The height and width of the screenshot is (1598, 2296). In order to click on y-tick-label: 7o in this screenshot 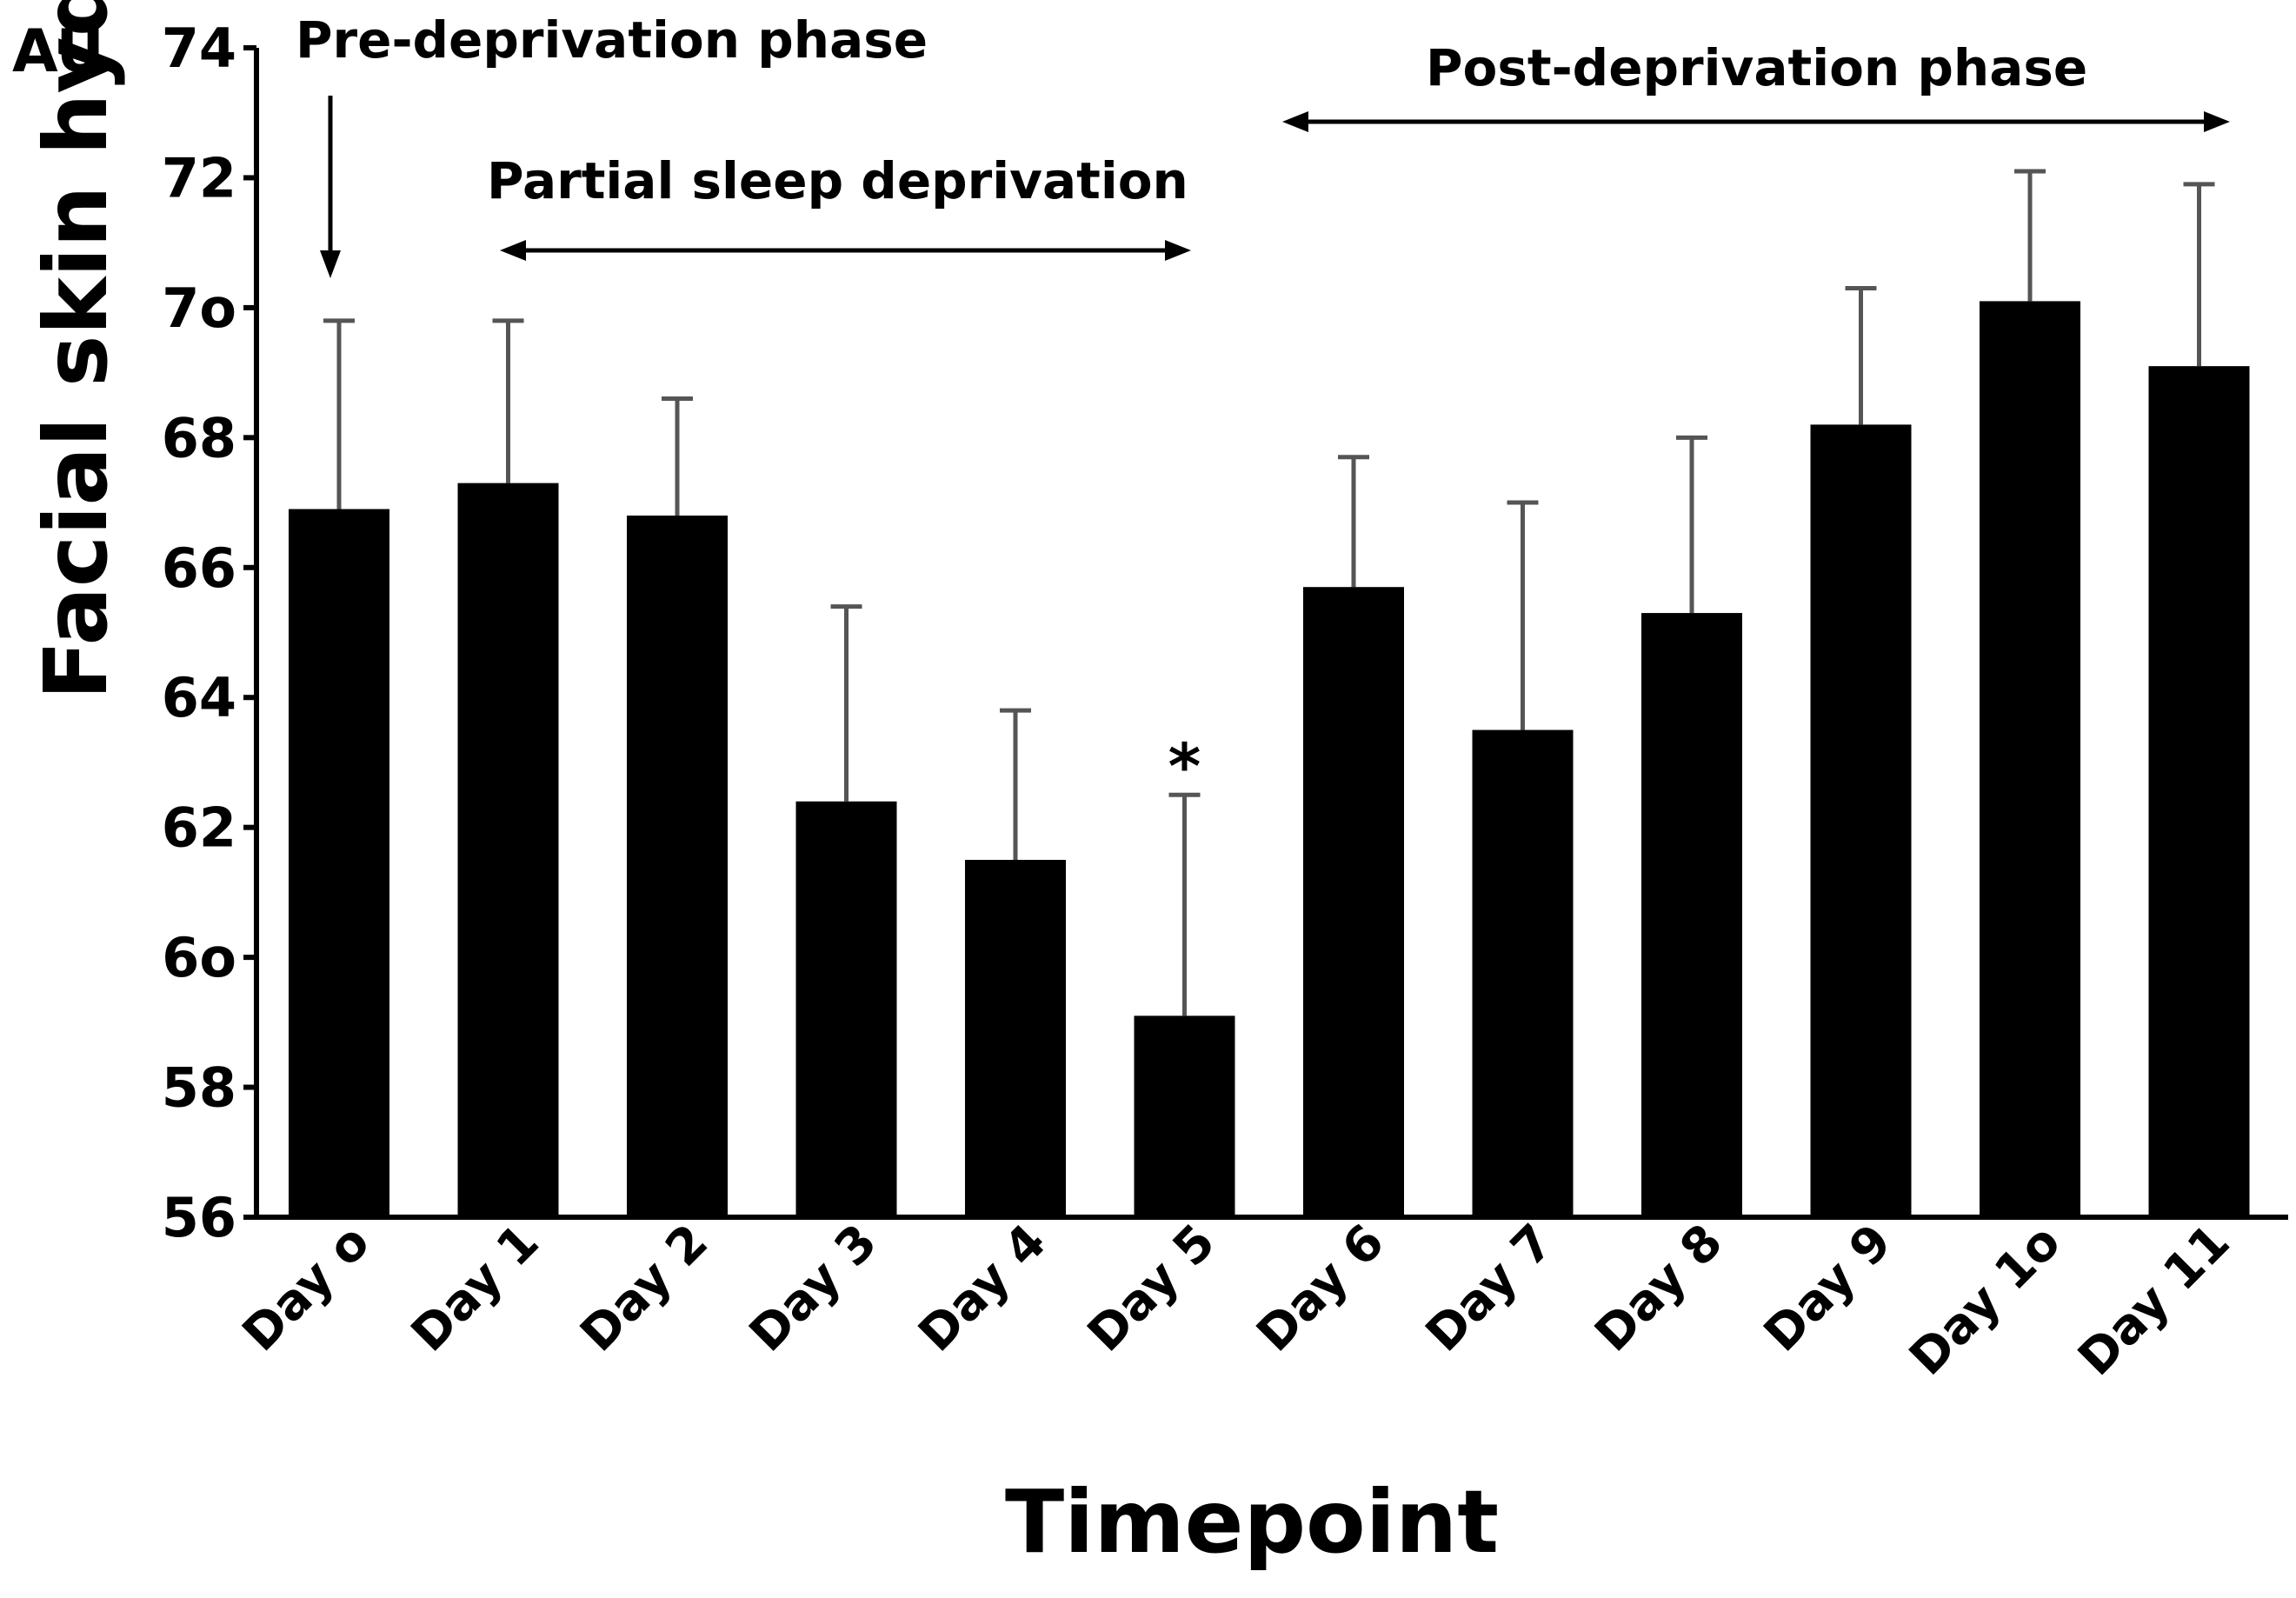, I will do `click(199, 308)`.